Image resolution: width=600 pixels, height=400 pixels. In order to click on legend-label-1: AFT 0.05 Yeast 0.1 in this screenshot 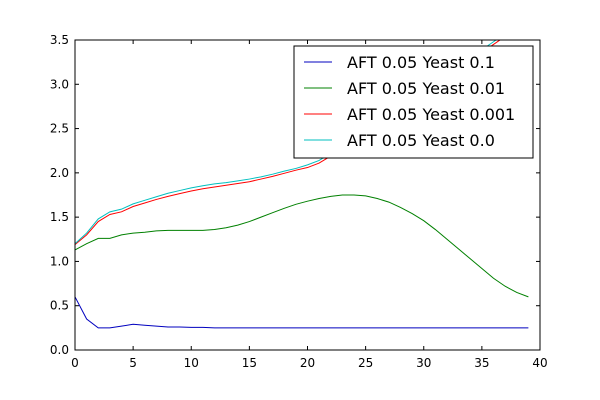, I will do `click(421, 62)`.